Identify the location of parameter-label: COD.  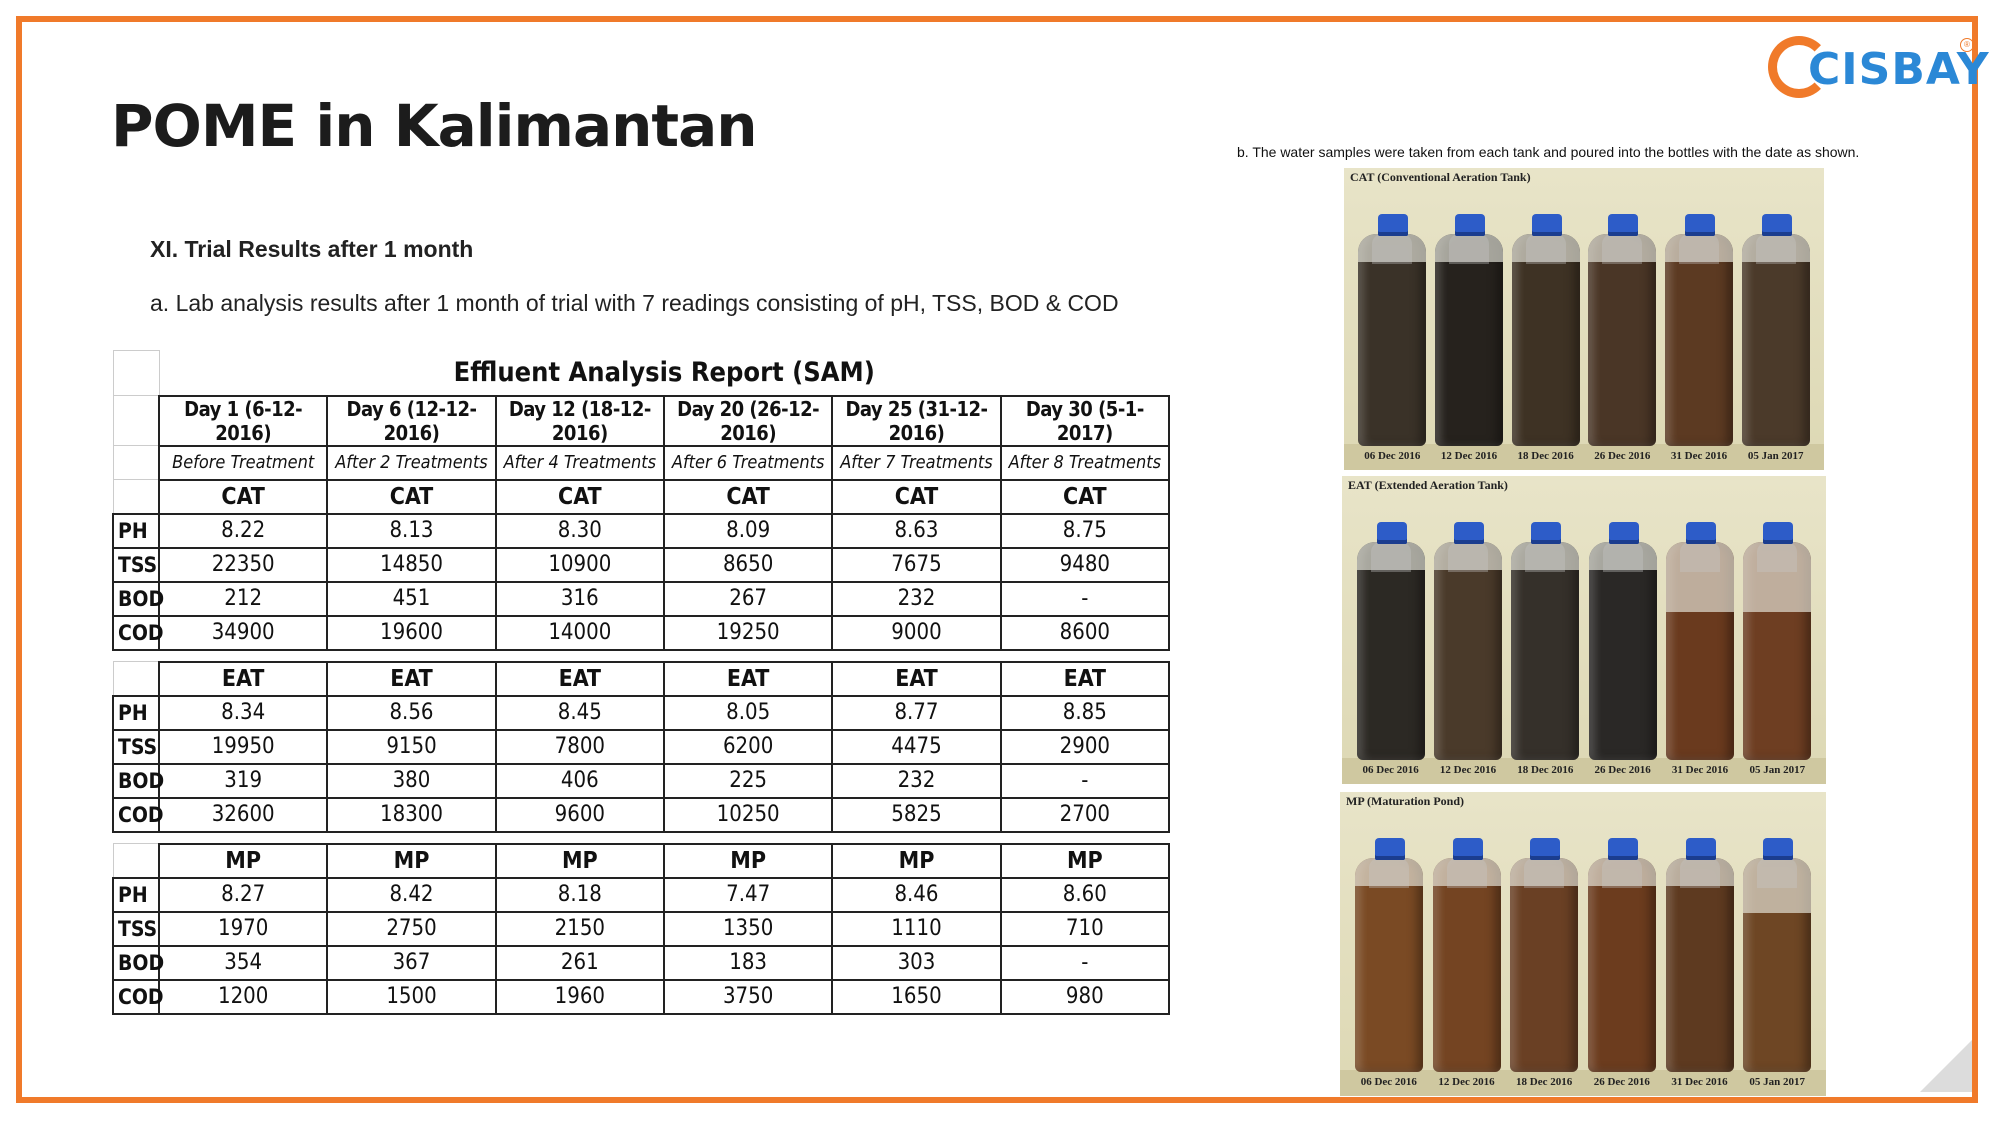
(138, 996).